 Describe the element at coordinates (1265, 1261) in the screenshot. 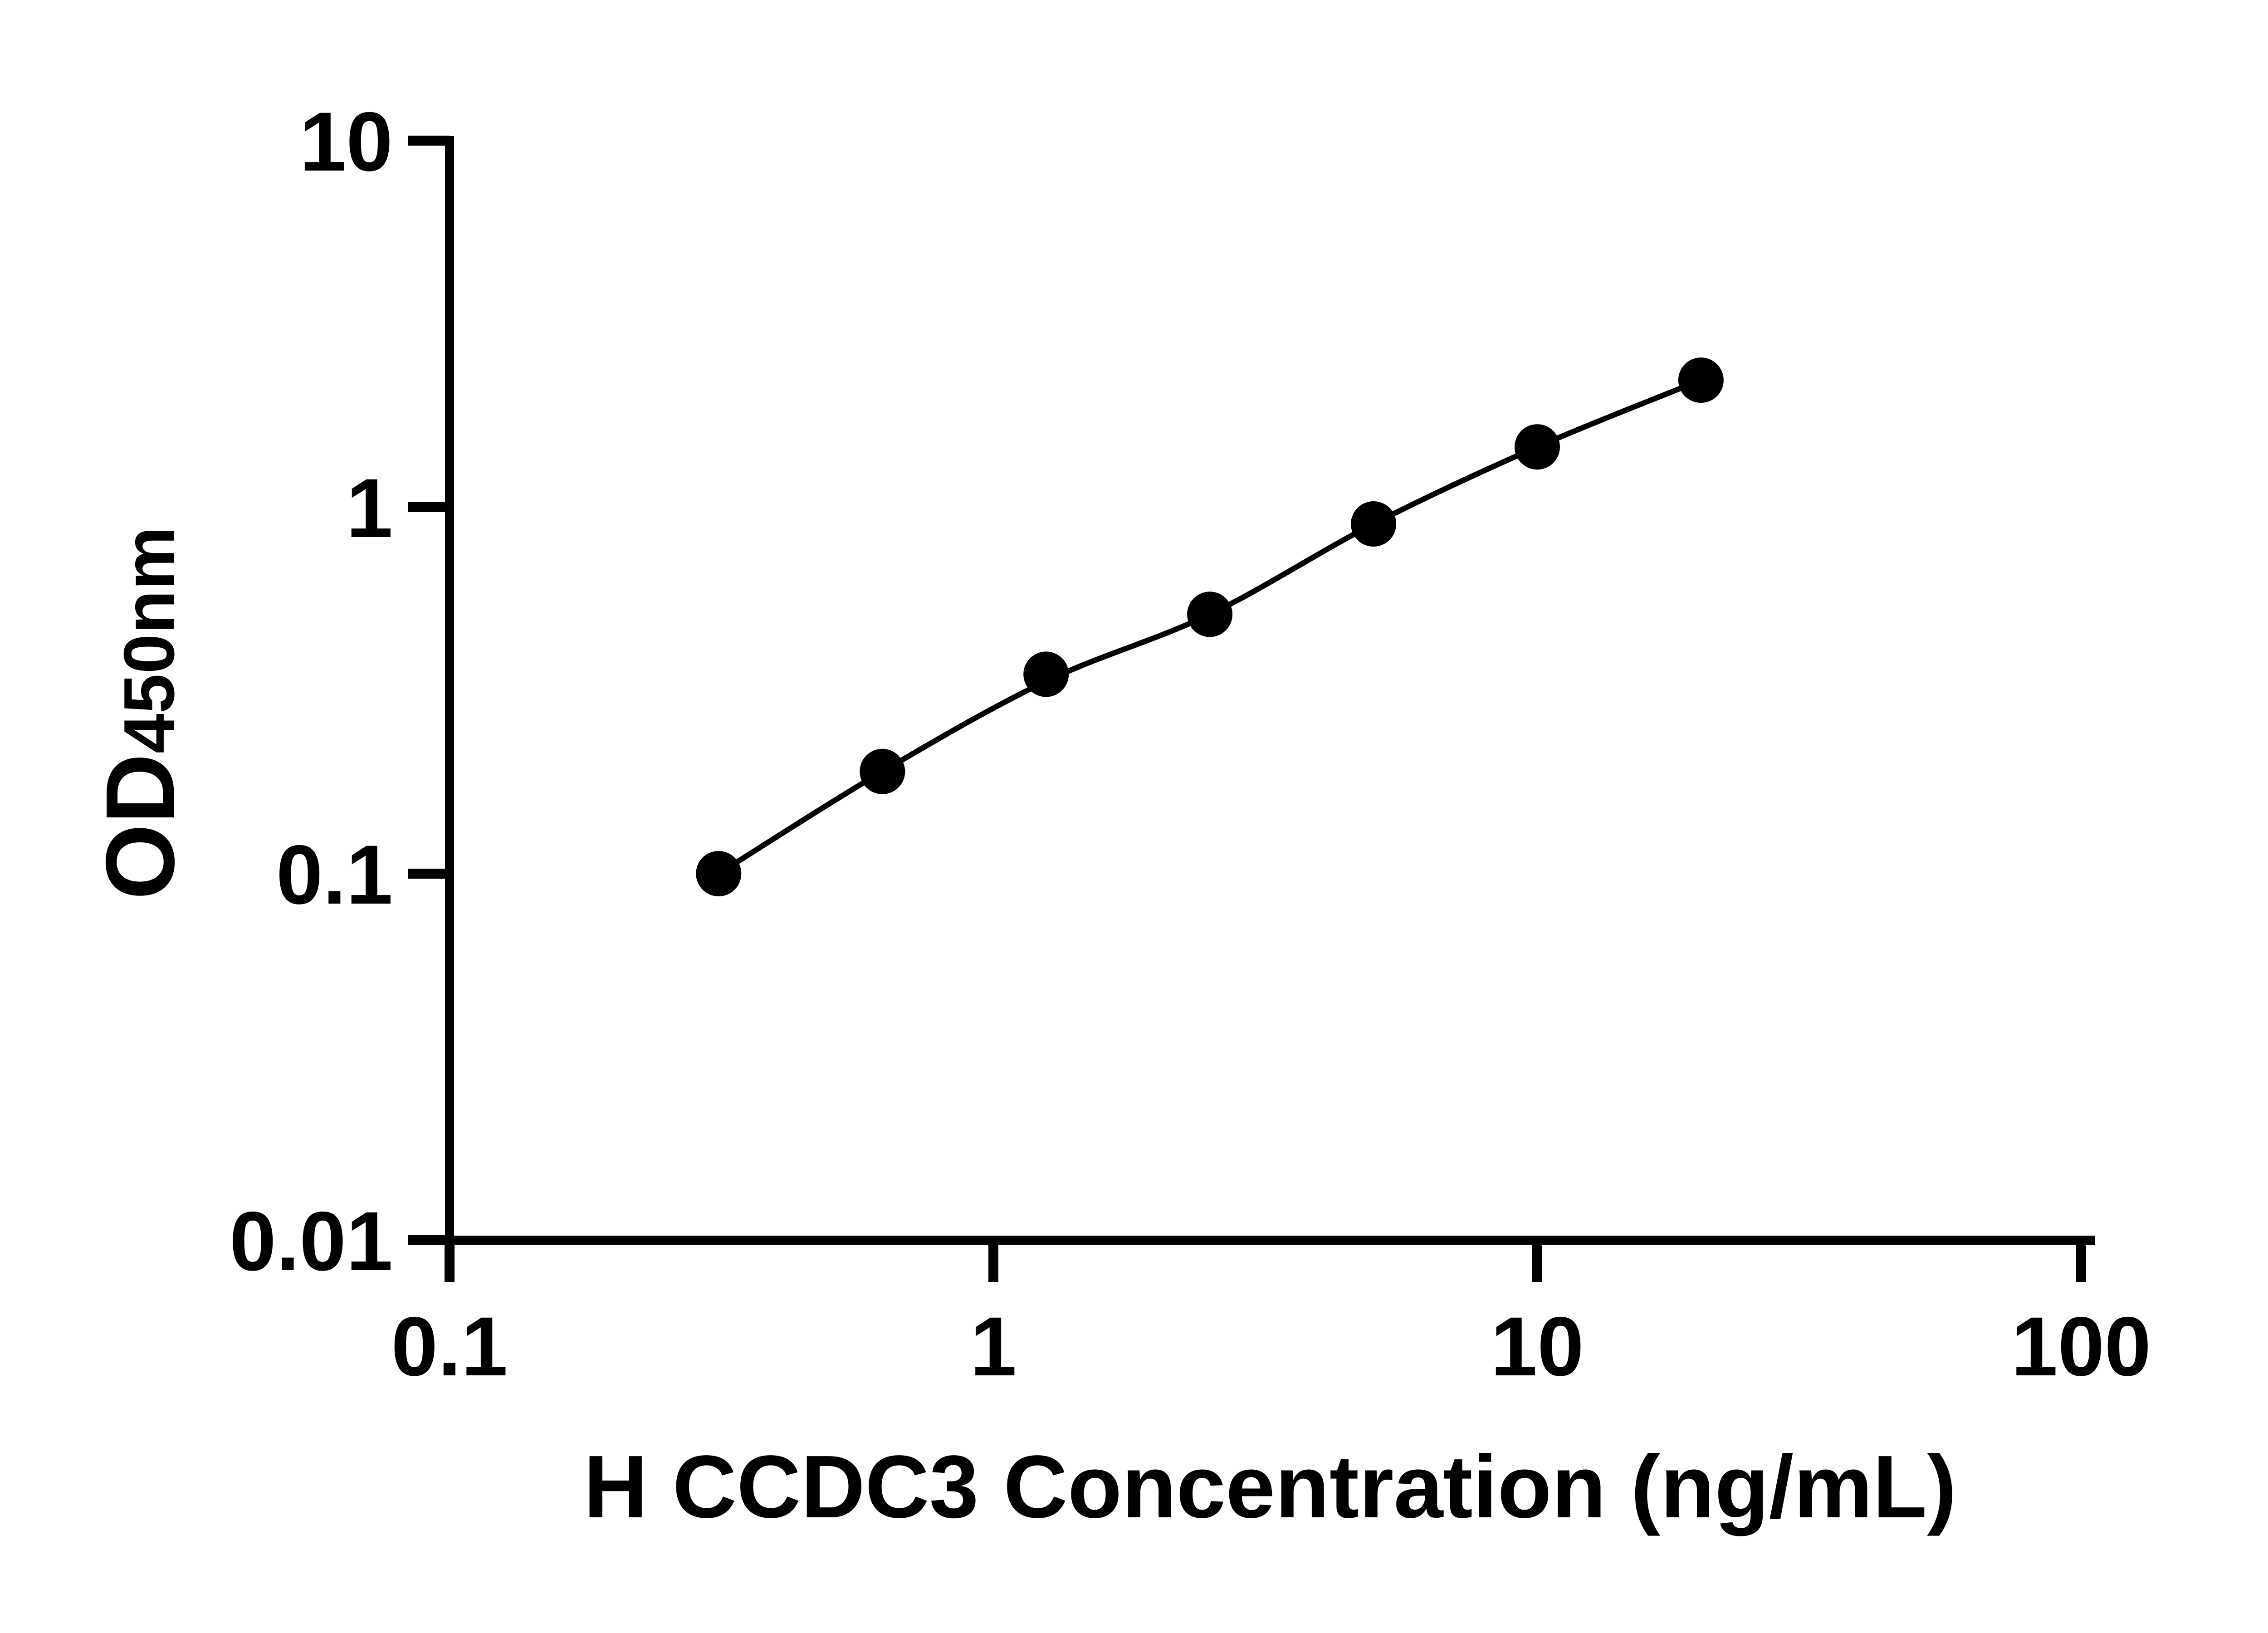

I see `x-axis-ticks` at that location.